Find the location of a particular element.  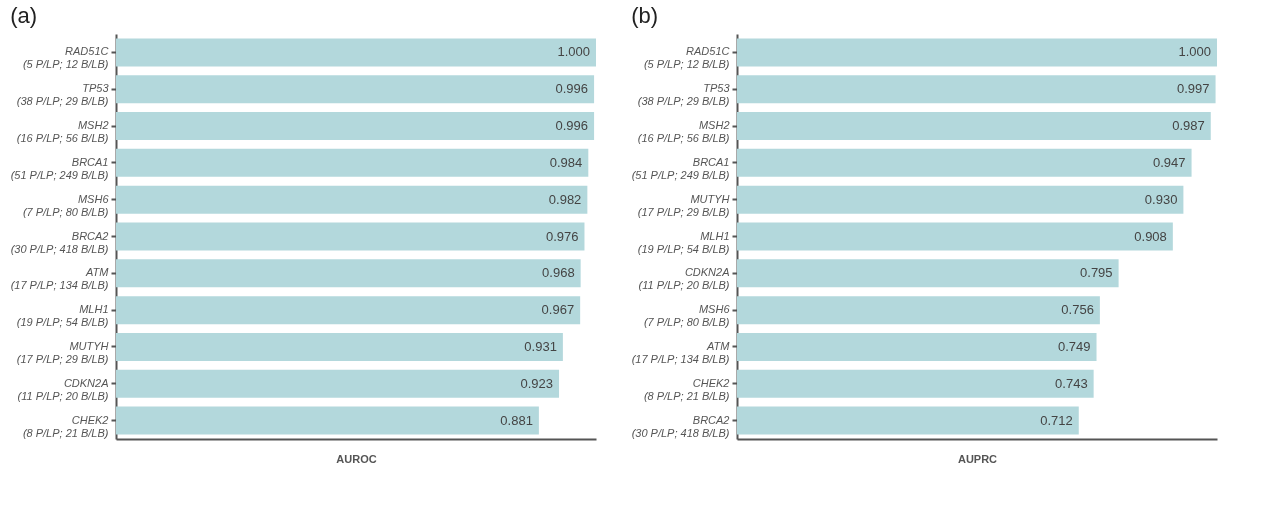

x-axis-title: AUROC is located at coordinates (356, 458).